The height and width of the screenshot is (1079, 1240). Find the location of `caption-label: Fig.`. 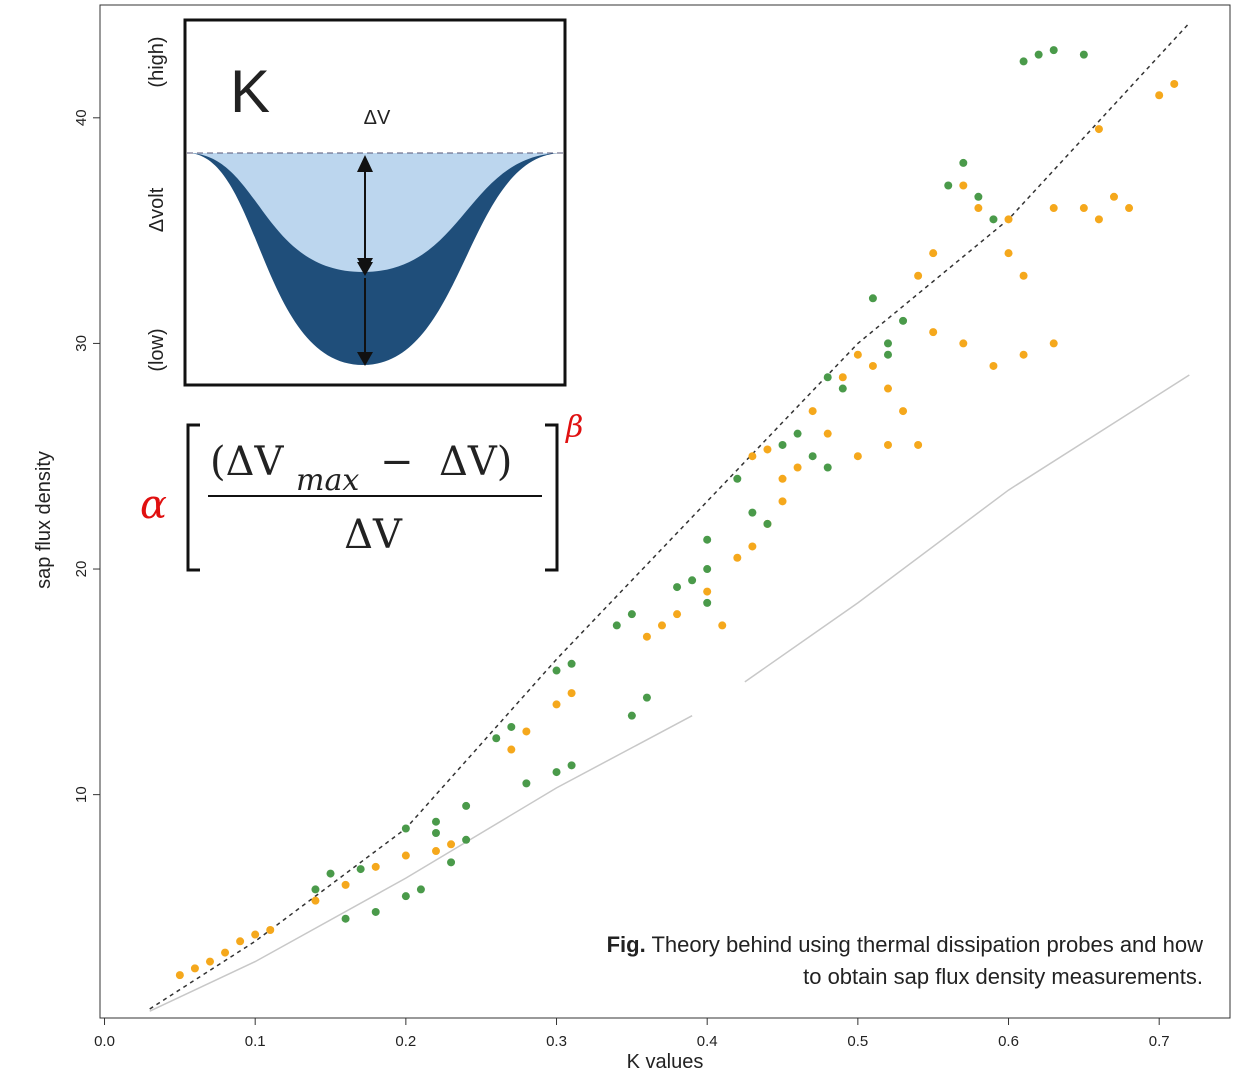

caption-label: Fig. is located at coordinates (626, 944).